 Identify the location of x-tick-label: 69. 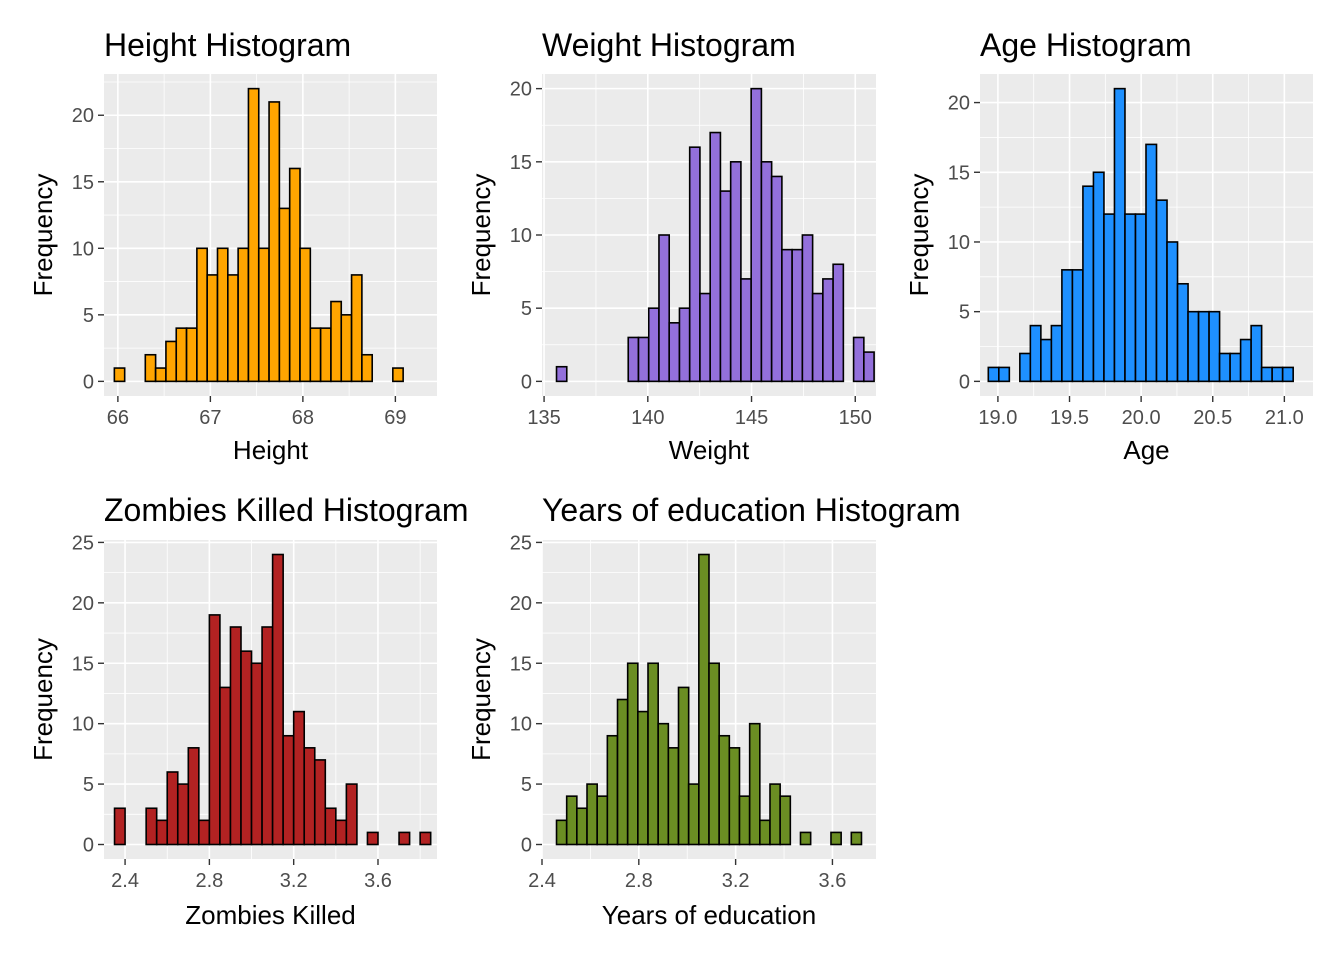
(395, 418).